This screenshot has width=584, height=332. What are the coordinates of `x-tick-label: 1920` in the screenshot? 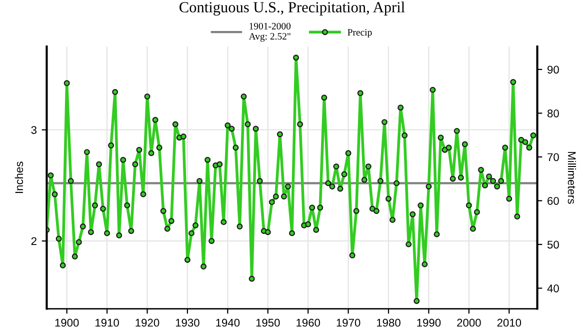 It's located at (148, 322).